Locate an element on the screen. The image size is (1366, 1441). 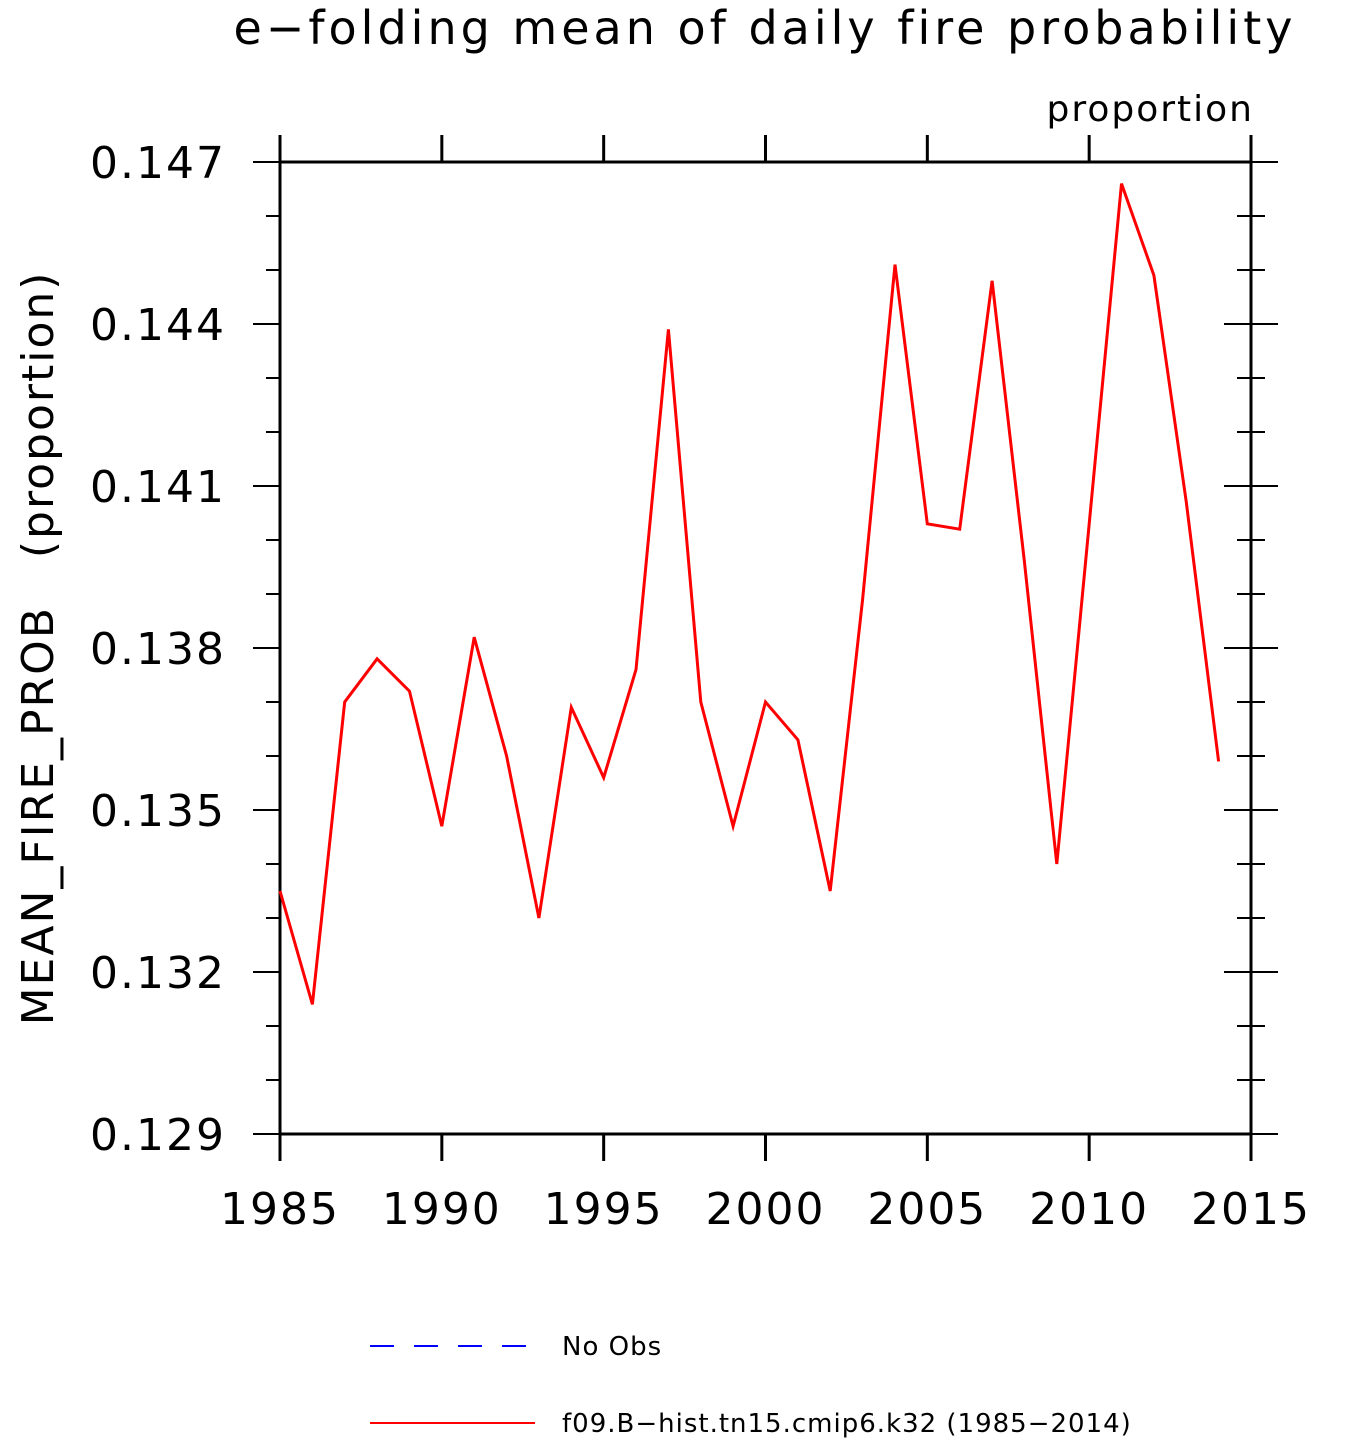
y-tick-label: 0.144 is located at coordinates (158, 325).